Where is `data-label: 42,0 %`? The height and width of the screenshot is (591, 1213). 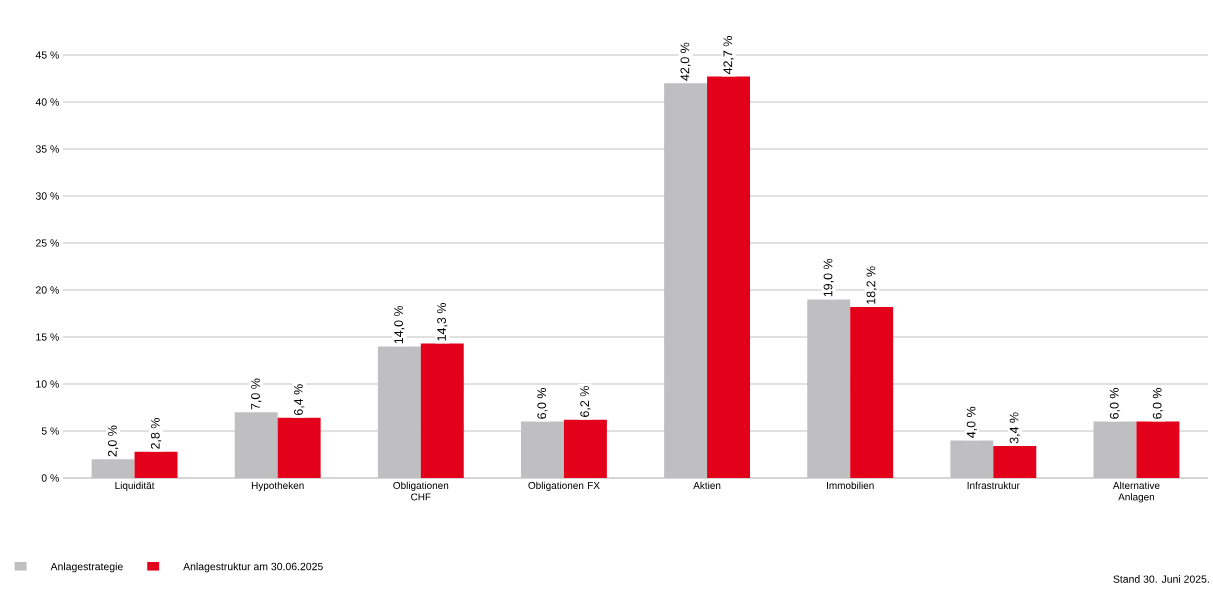 data-label: 42,0 % is located at coordinates (685, 61).